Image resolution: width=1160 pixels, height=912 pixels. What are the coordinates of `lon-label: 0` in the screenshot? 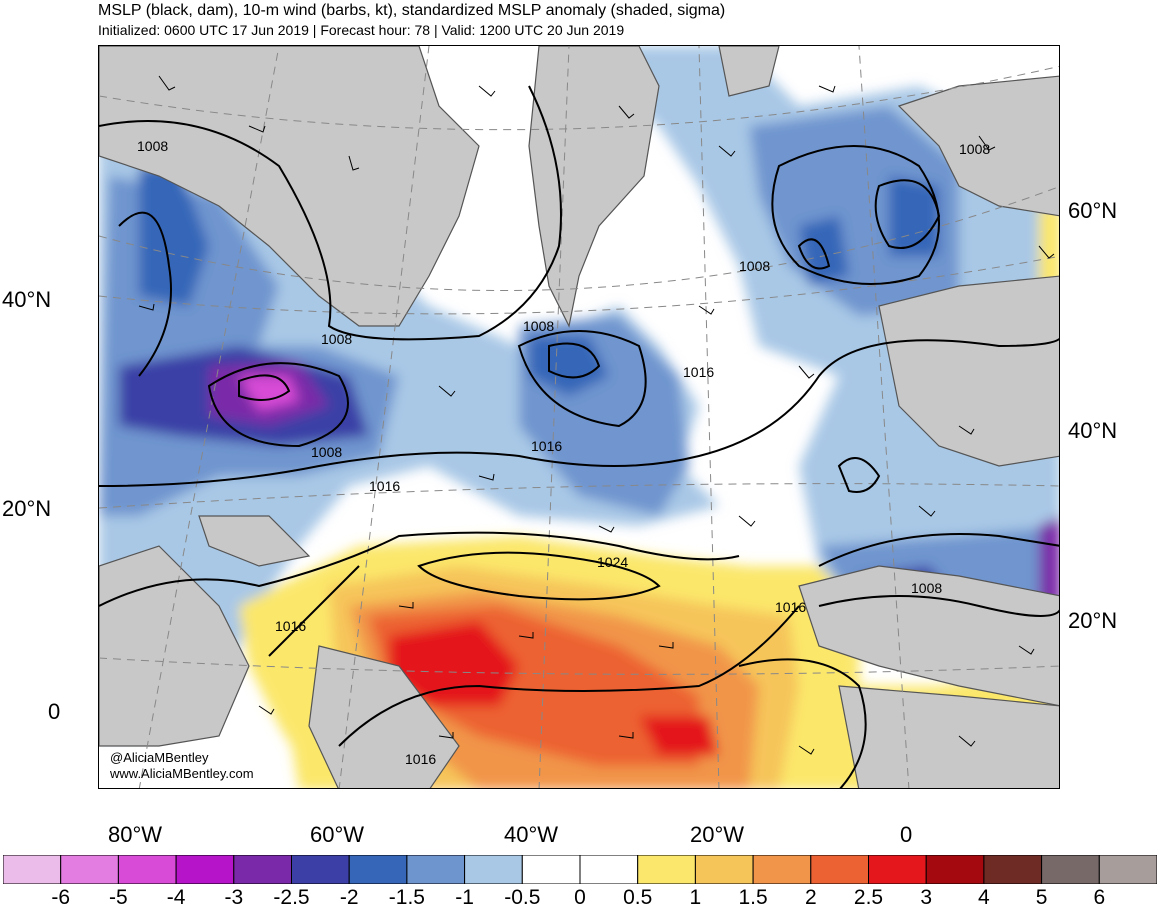 It's located at (906, 834).